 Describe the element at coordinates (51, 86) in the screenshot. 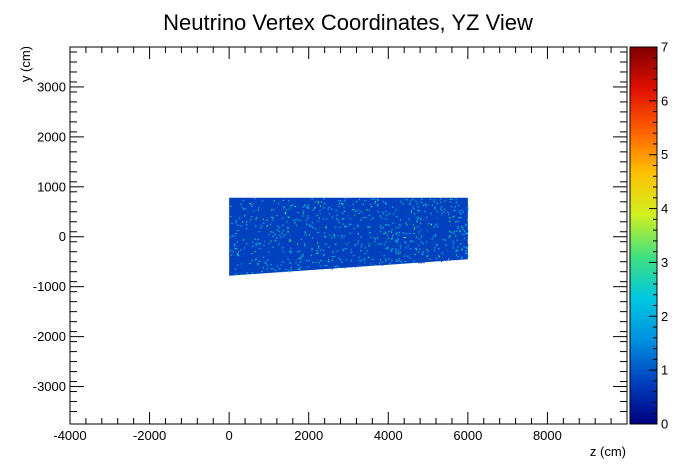

I see `y-tick-label: 3000` at that location.